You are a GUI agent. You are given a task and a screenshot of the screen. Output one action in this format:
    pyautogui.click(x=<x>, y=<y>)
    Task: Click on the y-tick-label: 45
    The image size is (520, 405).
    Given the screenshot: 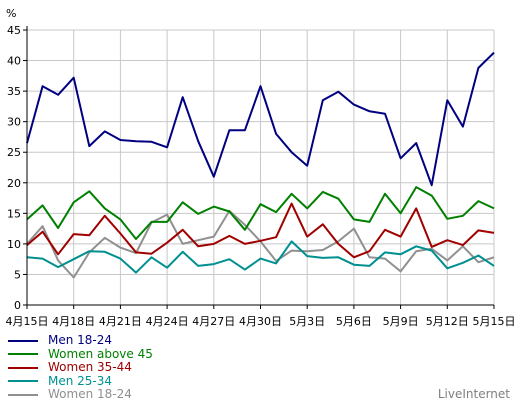 What is the action you would take?
    pyautogui.click(x=14, y=30)
    